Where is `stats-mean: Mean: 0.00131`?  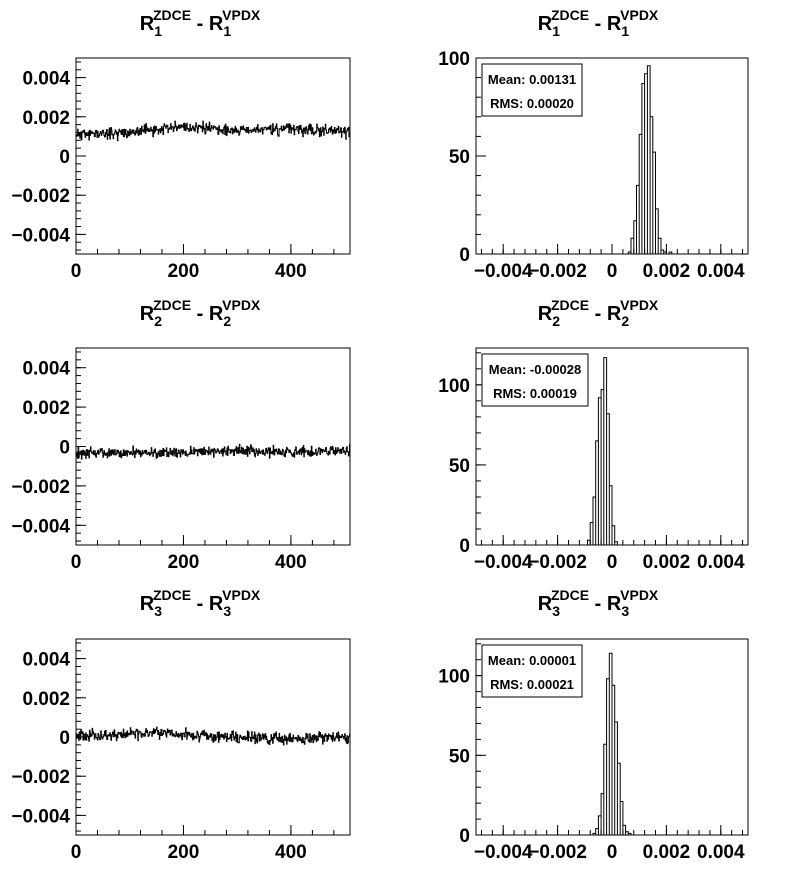
stats-mean: Mean: 0.00131 is located at coordinates (532, 79).